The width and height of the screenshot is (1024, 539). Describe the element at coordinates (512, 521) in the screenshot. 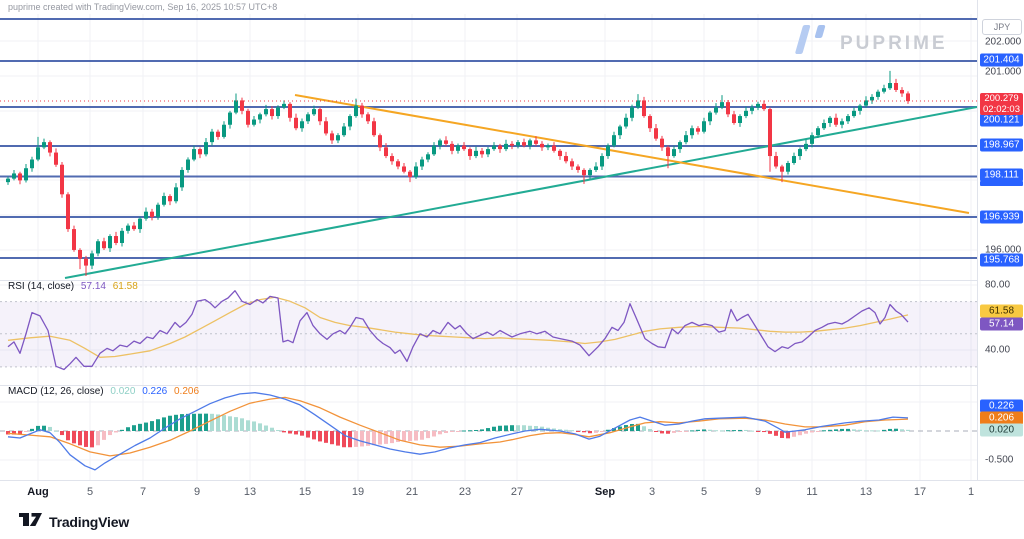

I see `footer-bar: TradingView` at that location.